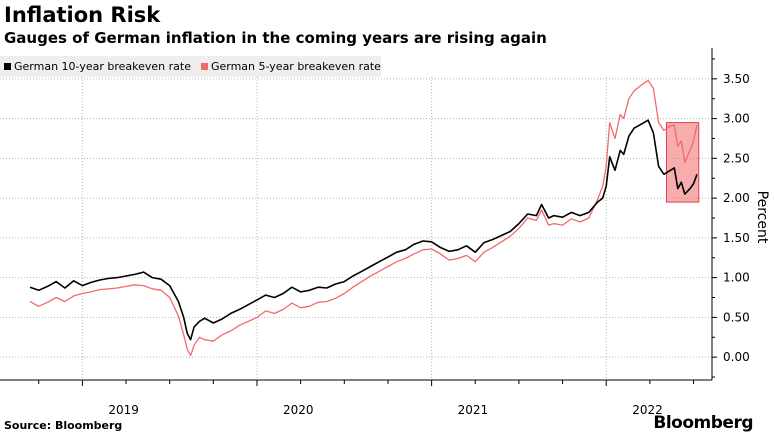 The height and width of the screenshot is (439, 775). What do you see at coordinates (298, 410) in the screenshot?
I see `x-tick-label-2020: 2020` at bounding box center [298, 410].